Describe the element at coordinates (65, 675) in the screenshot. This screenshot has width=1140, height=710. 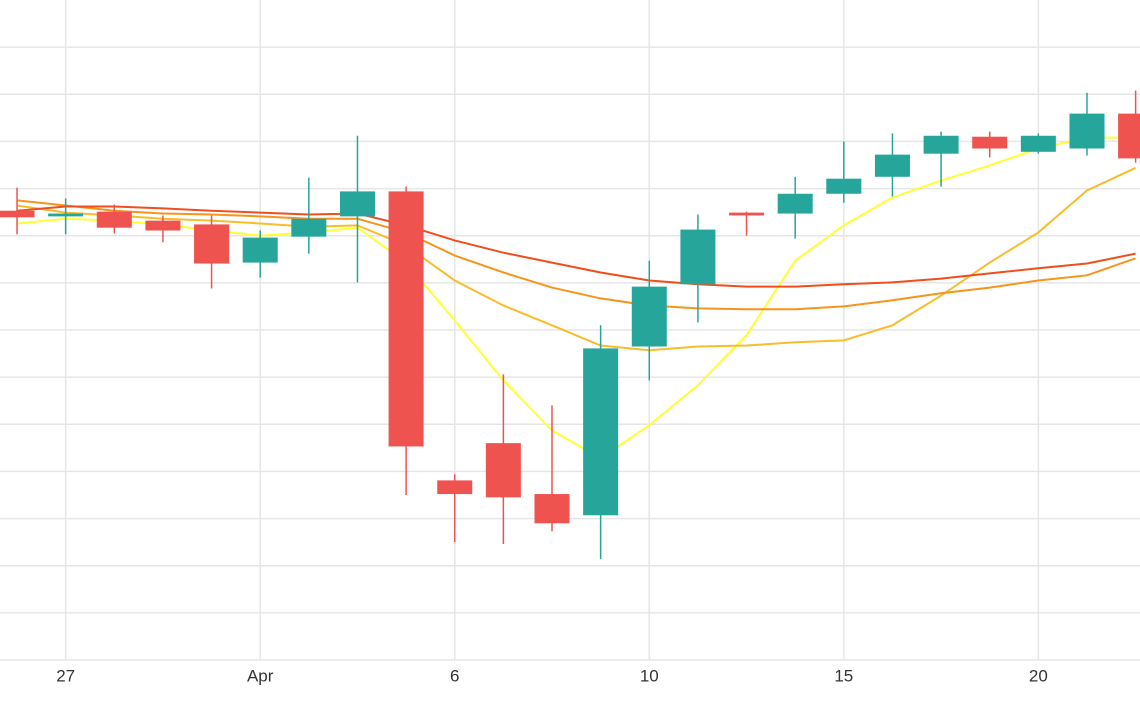
I see `x-tick-label: 27` at that location.